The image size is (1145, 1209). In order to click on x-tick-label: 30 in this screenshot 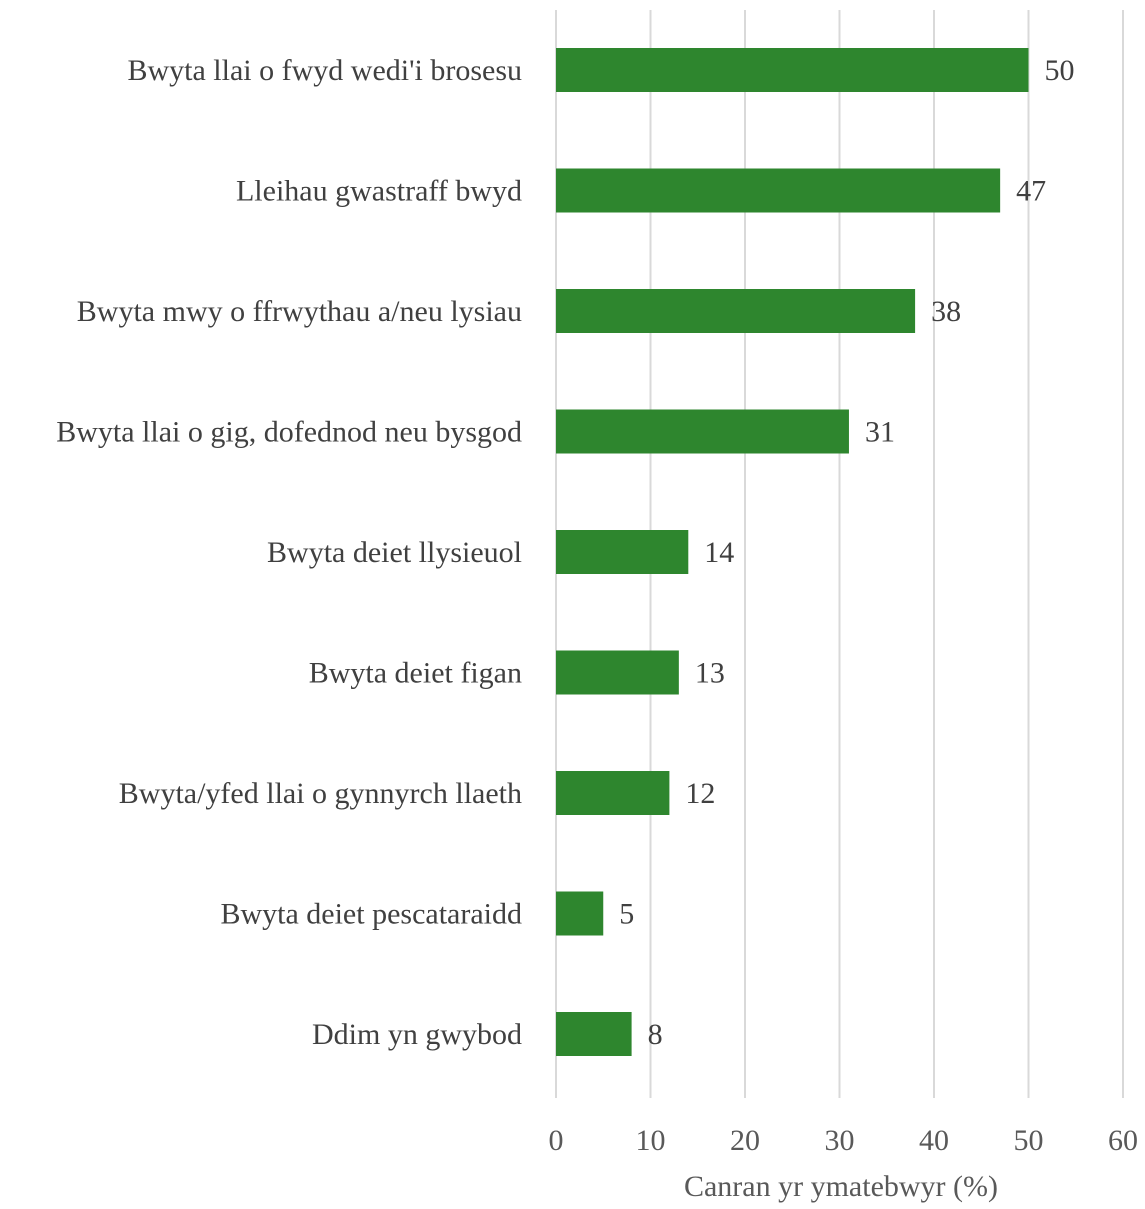, I will do `click(840, 1140)`.